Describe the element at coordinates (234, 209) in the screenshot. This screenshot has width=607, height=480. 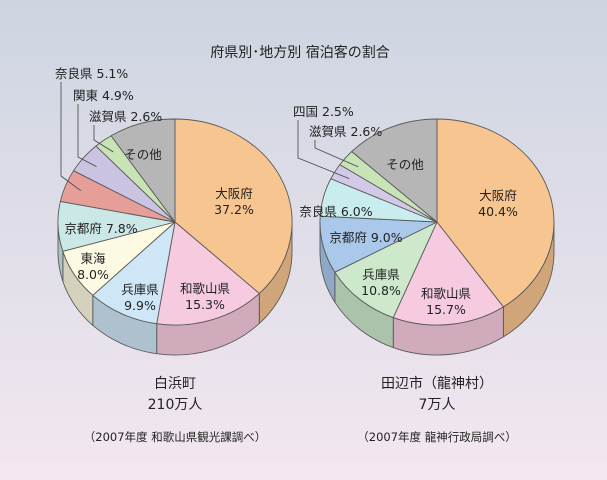
I see `slice-label-value: 37.2%` at that location.